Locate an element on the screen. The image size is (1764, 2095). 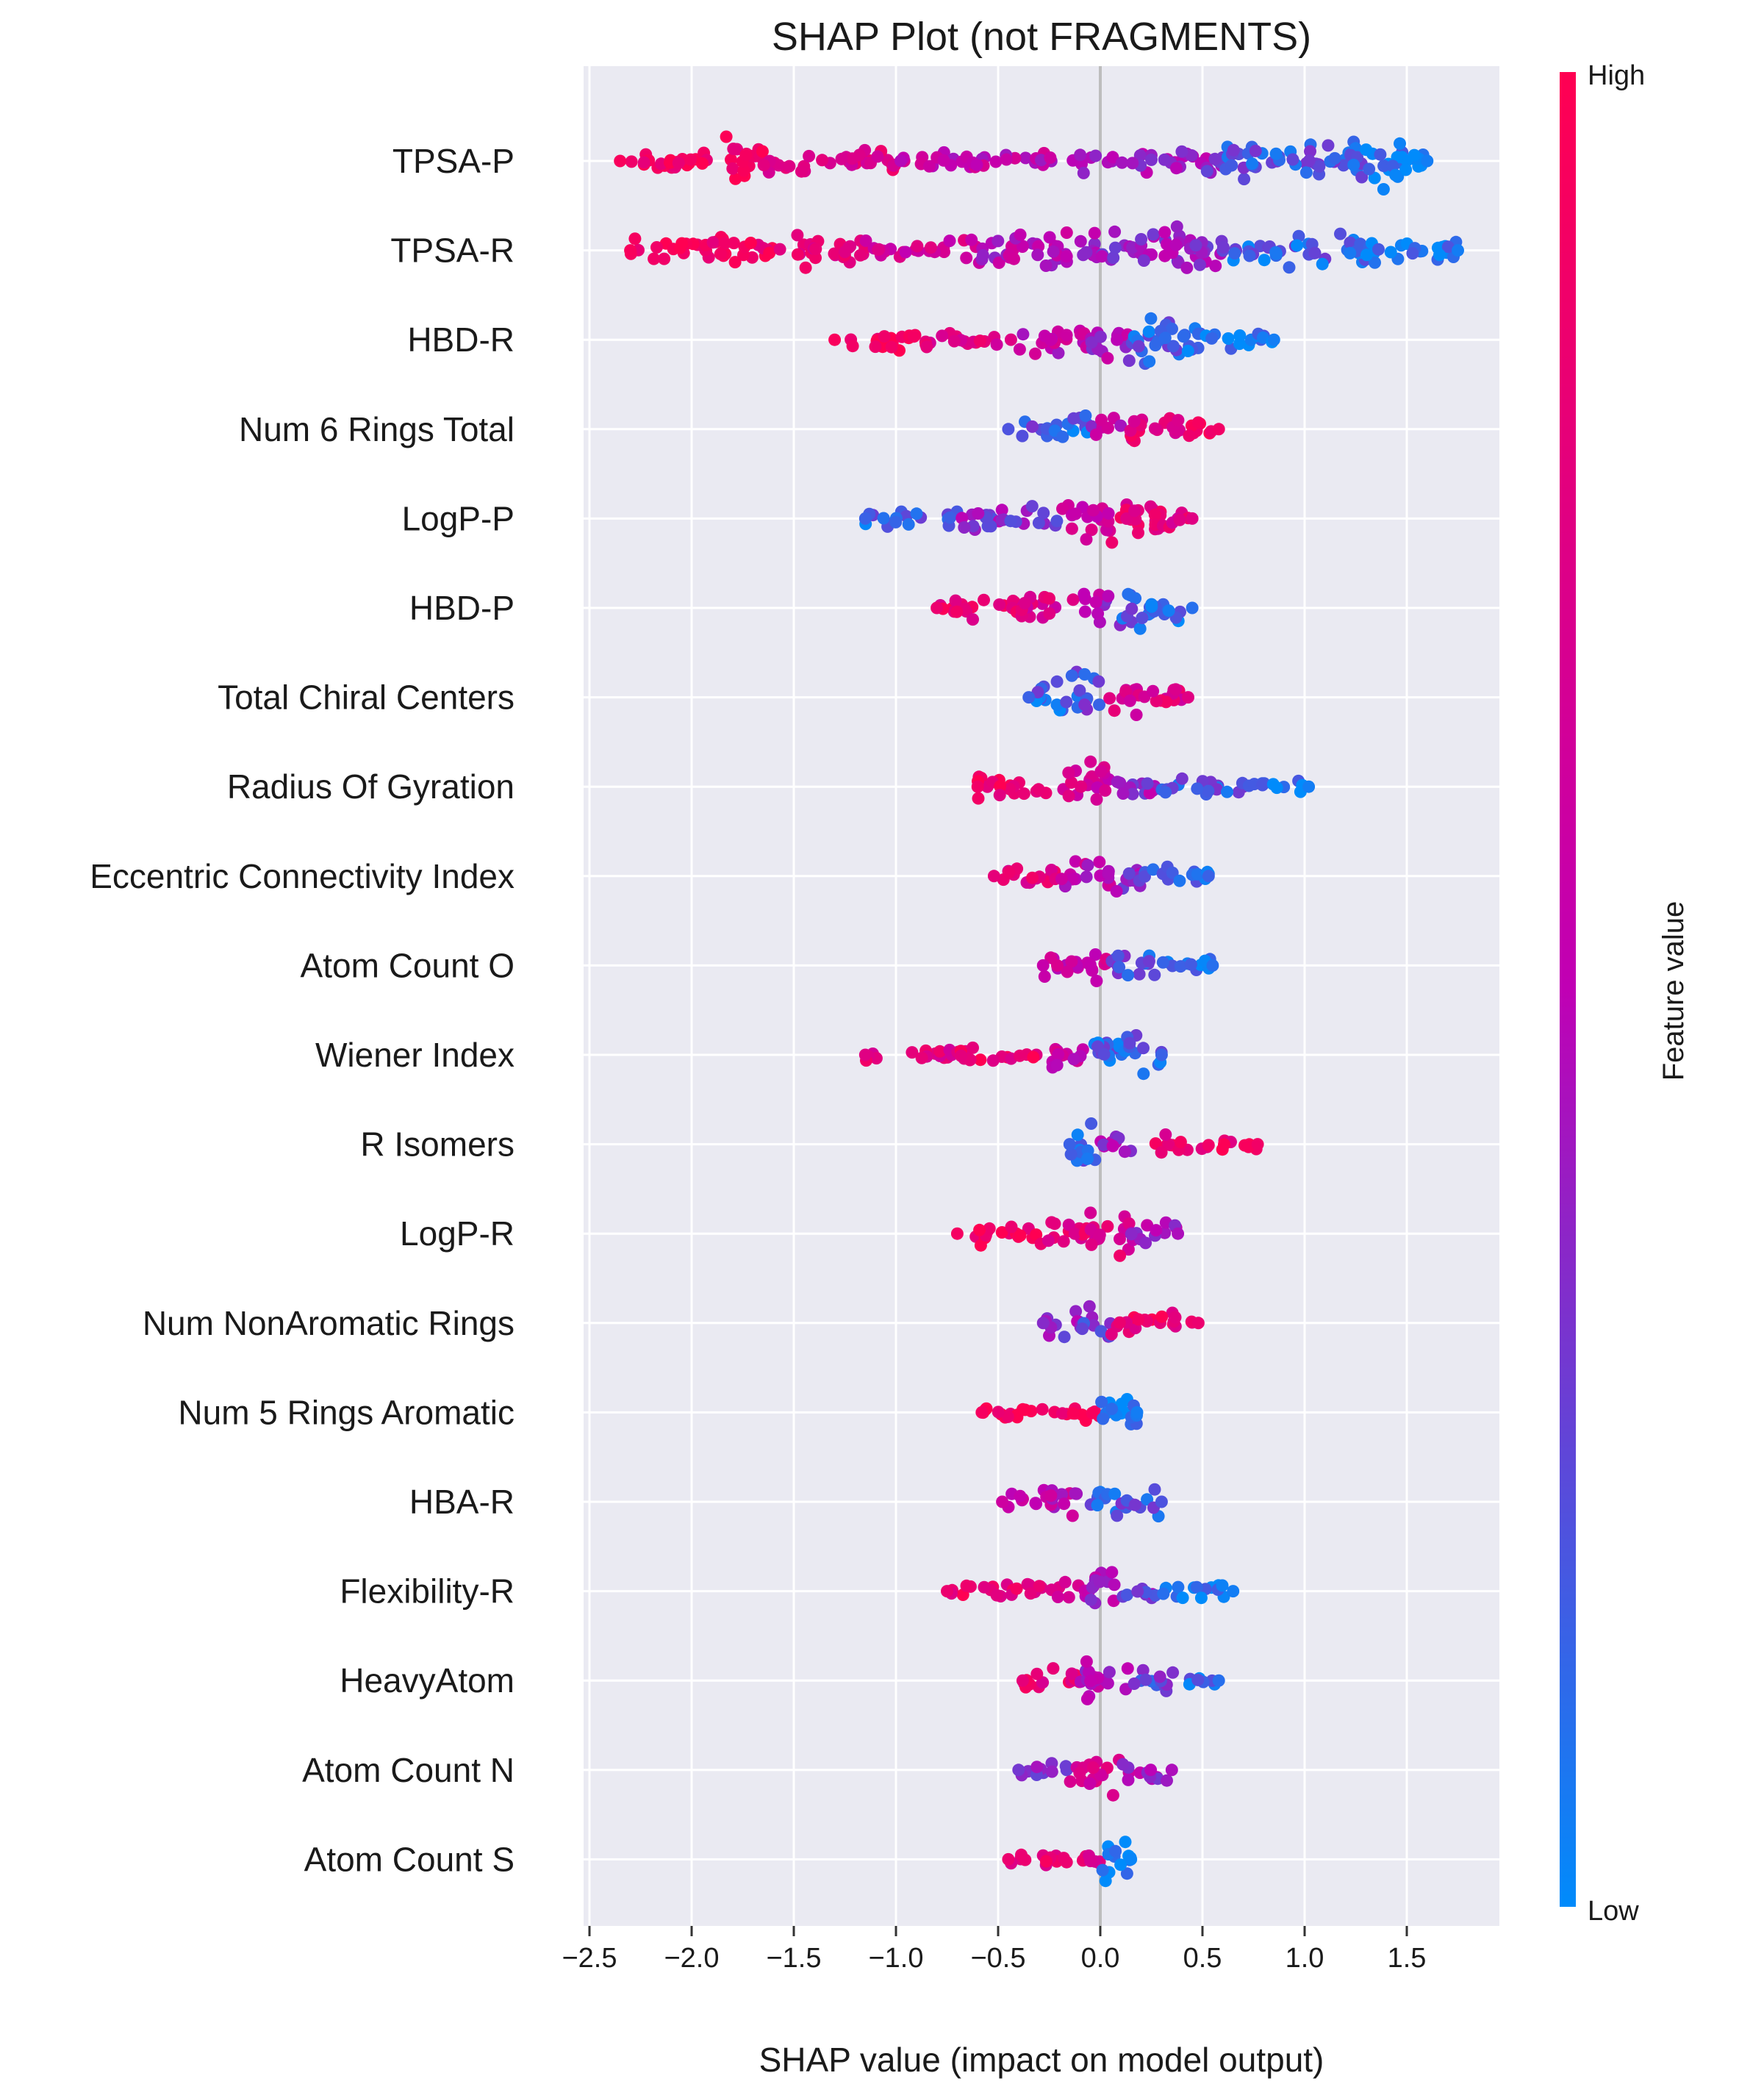
x-tick-label: −2.5 is located at coordinates (589, 1958).